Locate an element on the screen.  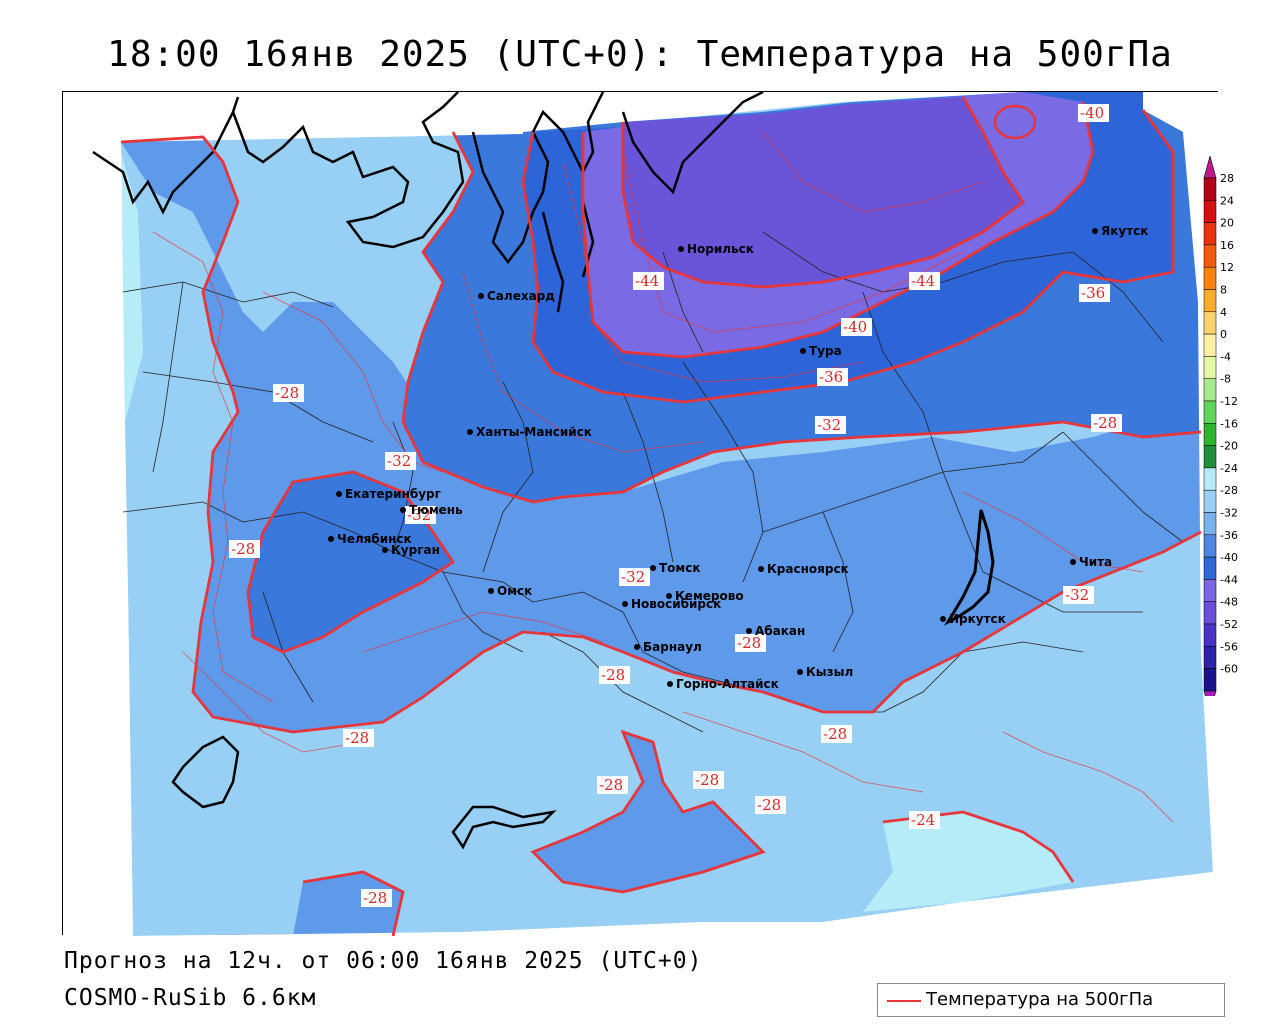
colorbar-tick-label: -36 is located at coordinates (1229, 535).